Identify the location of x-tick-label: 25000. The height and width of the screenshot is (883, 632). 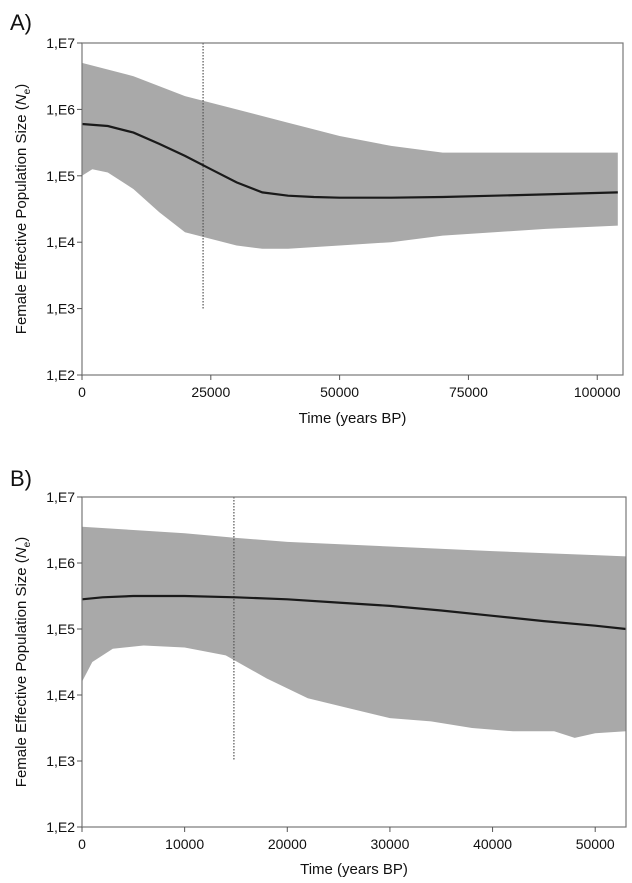
(210, 392).